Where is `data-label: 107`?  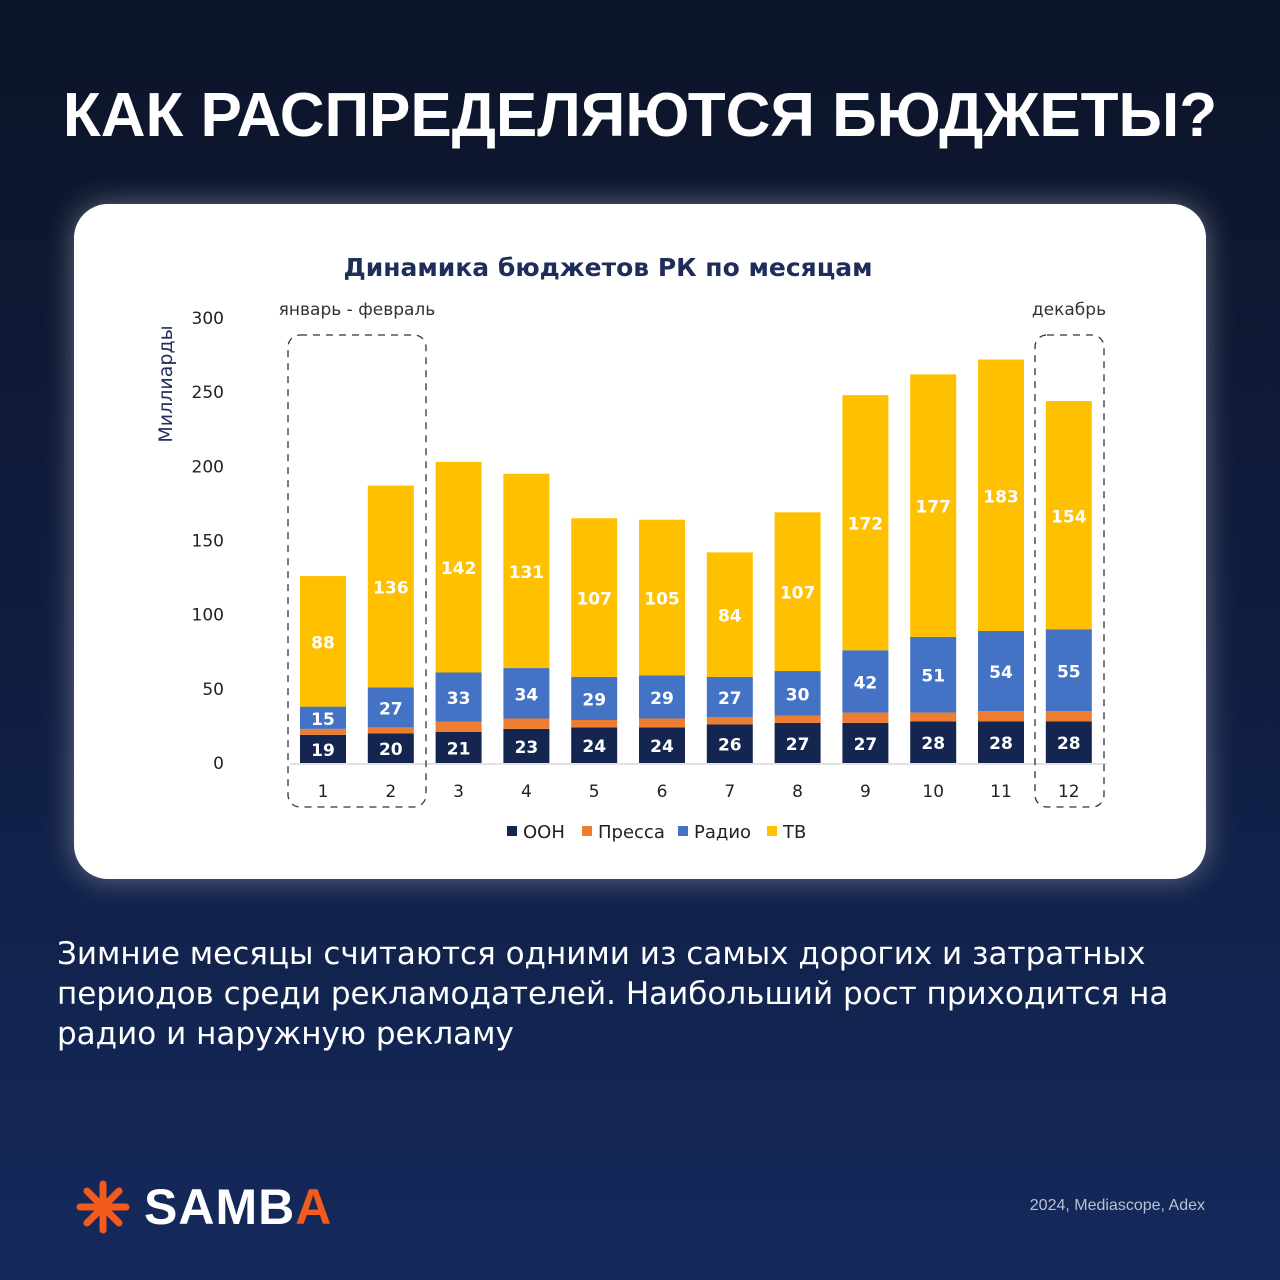 data-label: 107 is located at coordinates (798, 594).